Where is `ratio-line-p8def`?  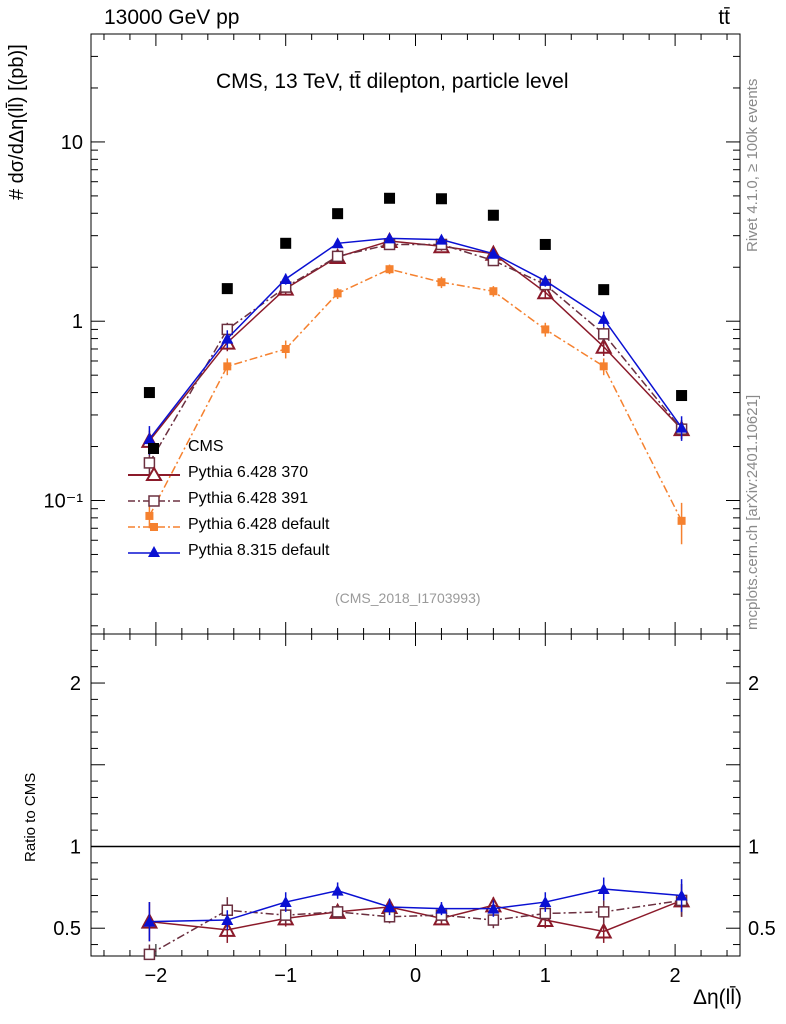 ratio-line-p8def is located at coordinates (415, 905).